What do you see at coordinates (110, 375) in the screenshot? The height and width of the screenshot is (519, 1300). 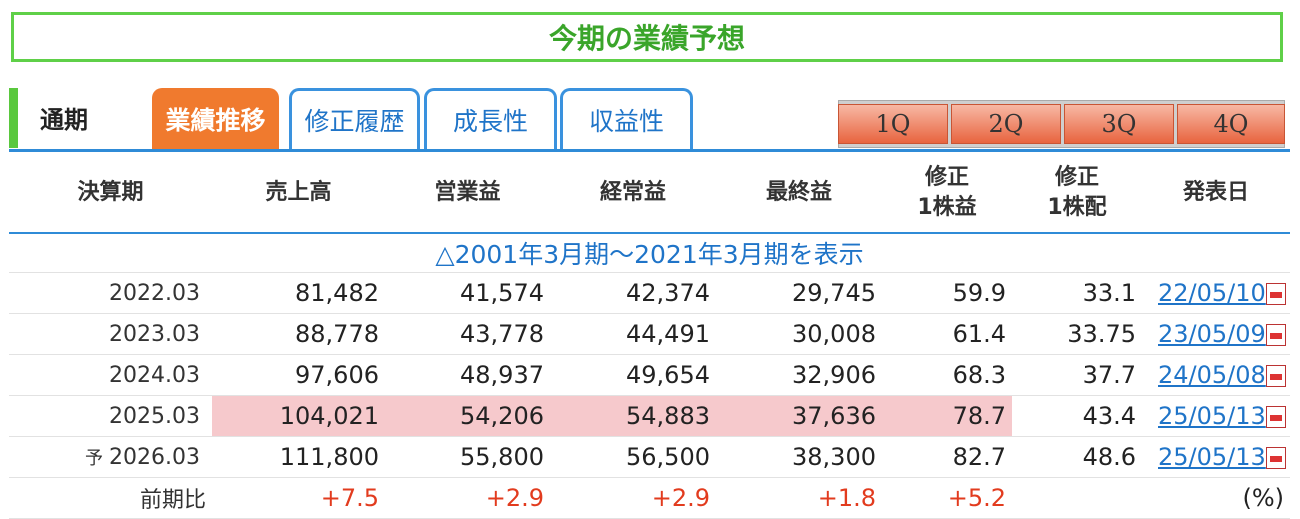 I see `period-cell: 2024.03` at bounding box center [110, 375].